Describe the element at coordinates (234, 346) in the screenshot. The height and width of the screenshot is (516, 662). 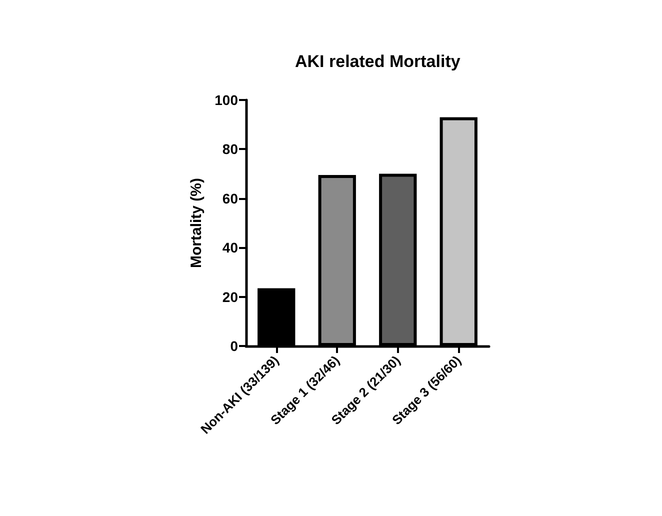
I see `y-tick-label: 0` at that location.